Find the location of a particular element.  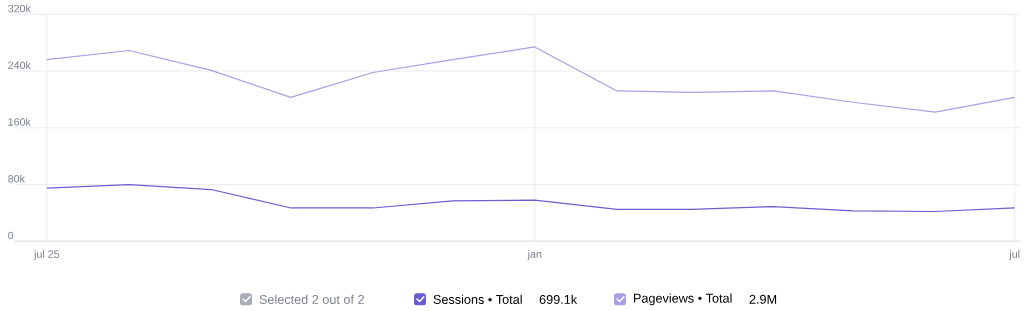

y-tick-label: 240k is located at coordinates (19, 65).